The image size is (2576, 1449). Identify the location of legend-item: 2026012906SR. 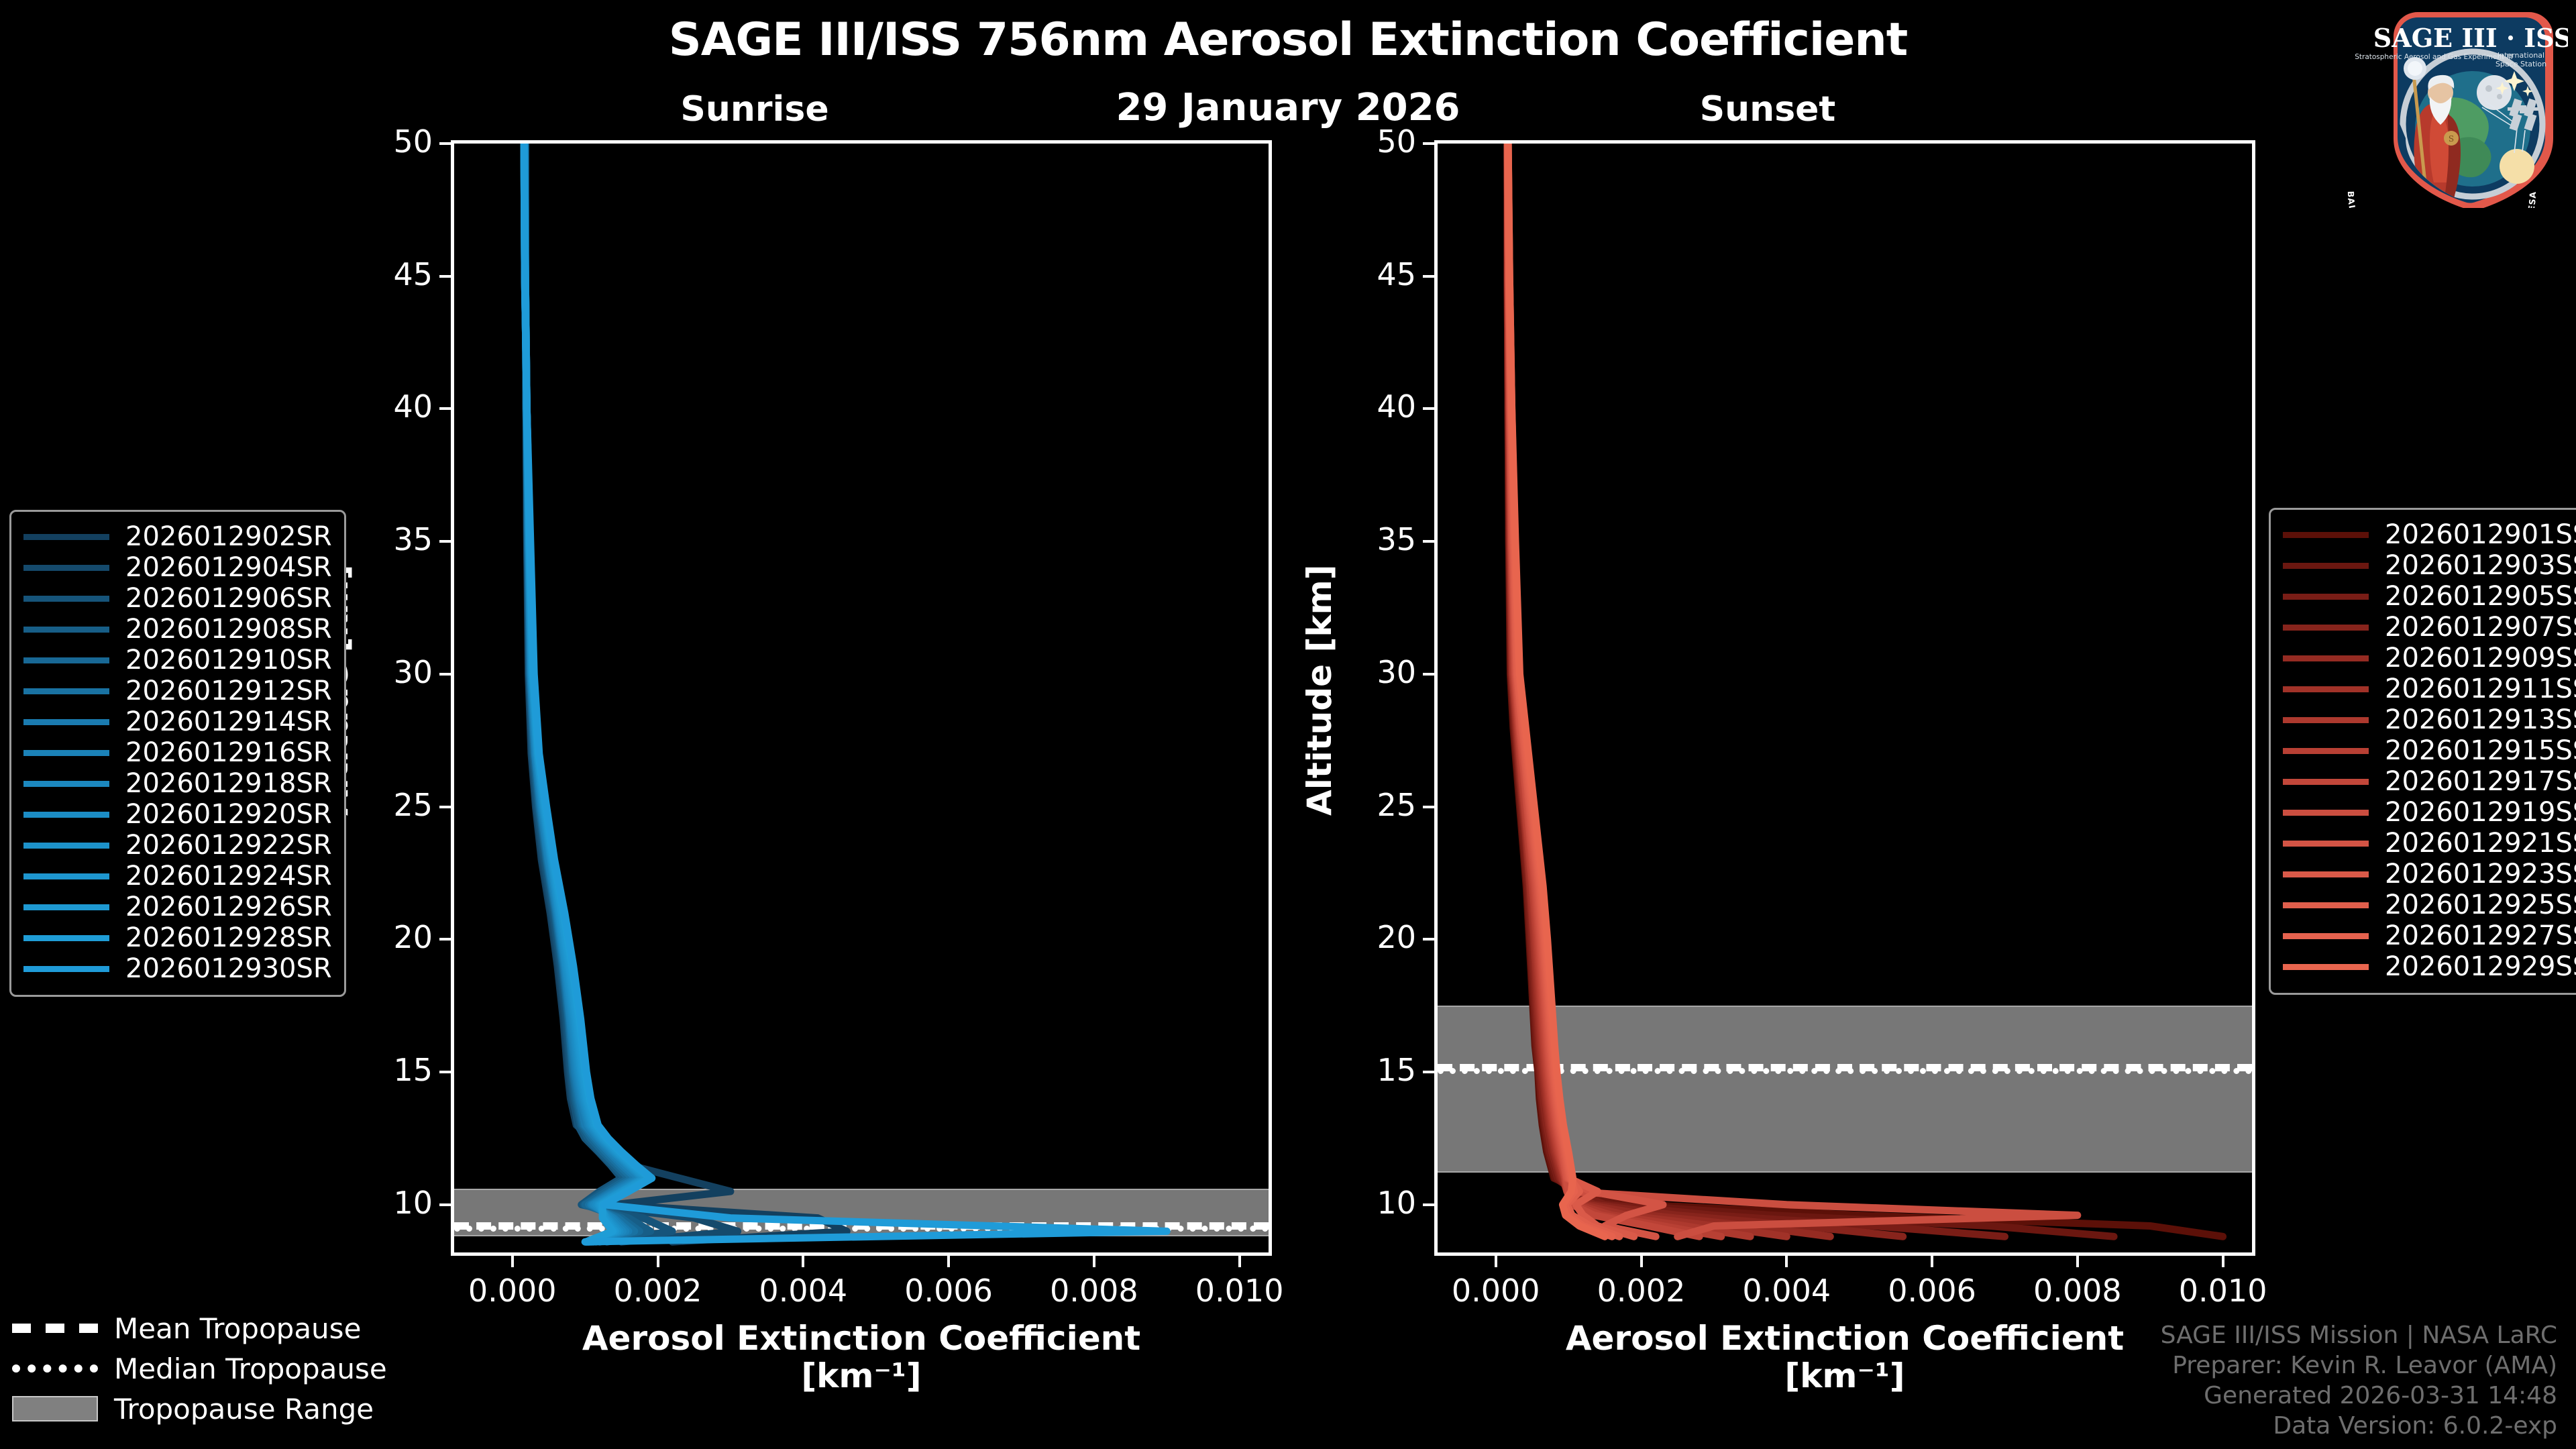
(177, 598).